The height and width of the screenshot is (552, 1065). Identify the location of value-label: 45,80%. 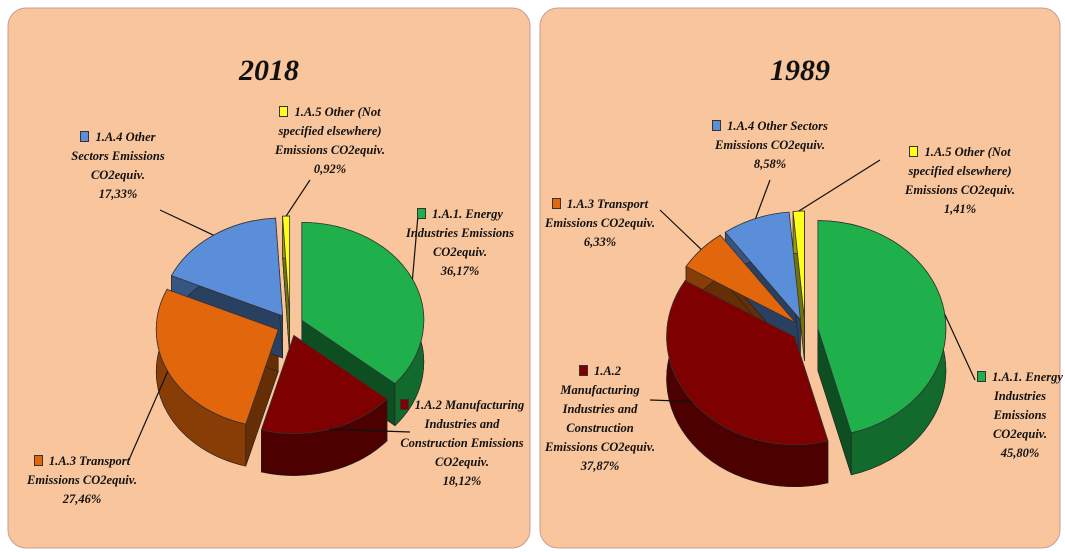
(1020, 453).